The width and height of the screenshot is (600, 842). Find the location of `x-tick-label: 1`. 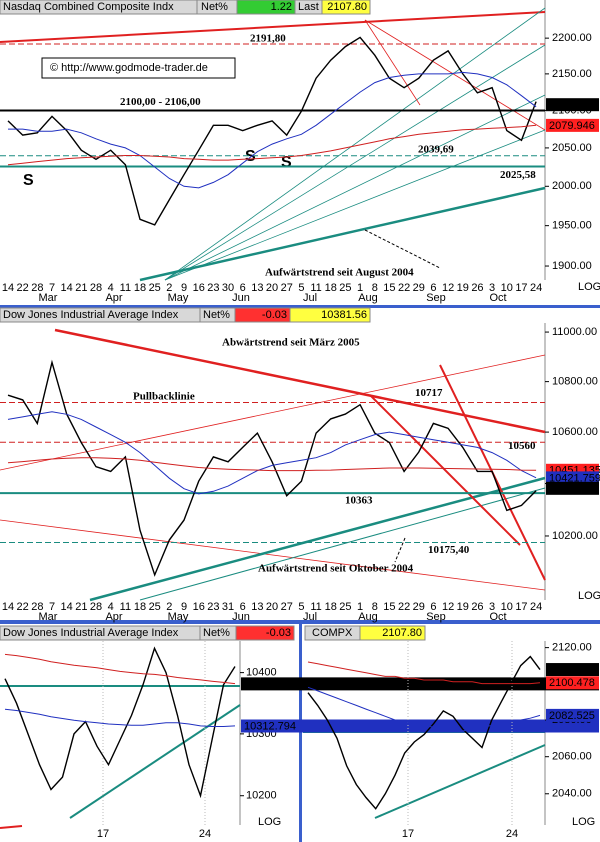

x-tick-label: 1 is located at coordinates (360, 607).